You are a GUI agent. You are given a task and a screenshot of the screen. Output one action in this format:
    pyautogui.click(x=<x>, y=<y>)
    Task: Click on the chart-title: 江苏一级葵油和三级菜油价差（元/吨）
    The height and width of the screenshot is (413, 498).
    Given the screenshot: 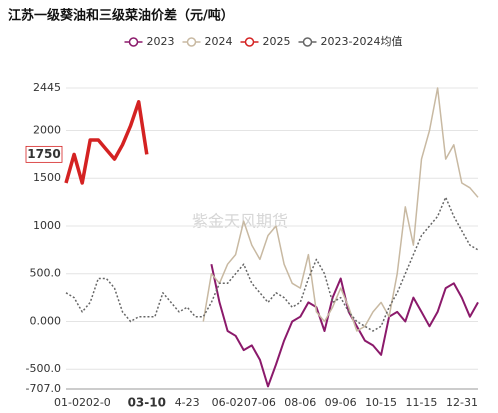 What is the action you would take?
    pyautogui.click(x=121, y=16)
    